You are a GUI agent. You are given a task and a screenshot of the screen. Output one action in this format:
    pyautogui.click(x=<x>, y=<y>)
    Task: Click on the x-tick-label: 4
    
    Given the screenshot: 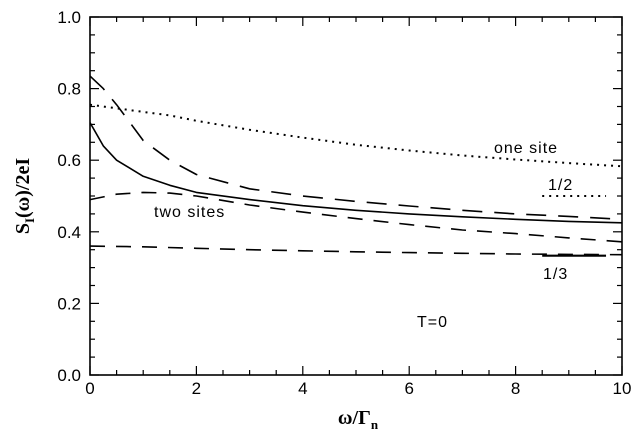 What is the action you would take?
    pyautogui.click(x=302, y=388)
    